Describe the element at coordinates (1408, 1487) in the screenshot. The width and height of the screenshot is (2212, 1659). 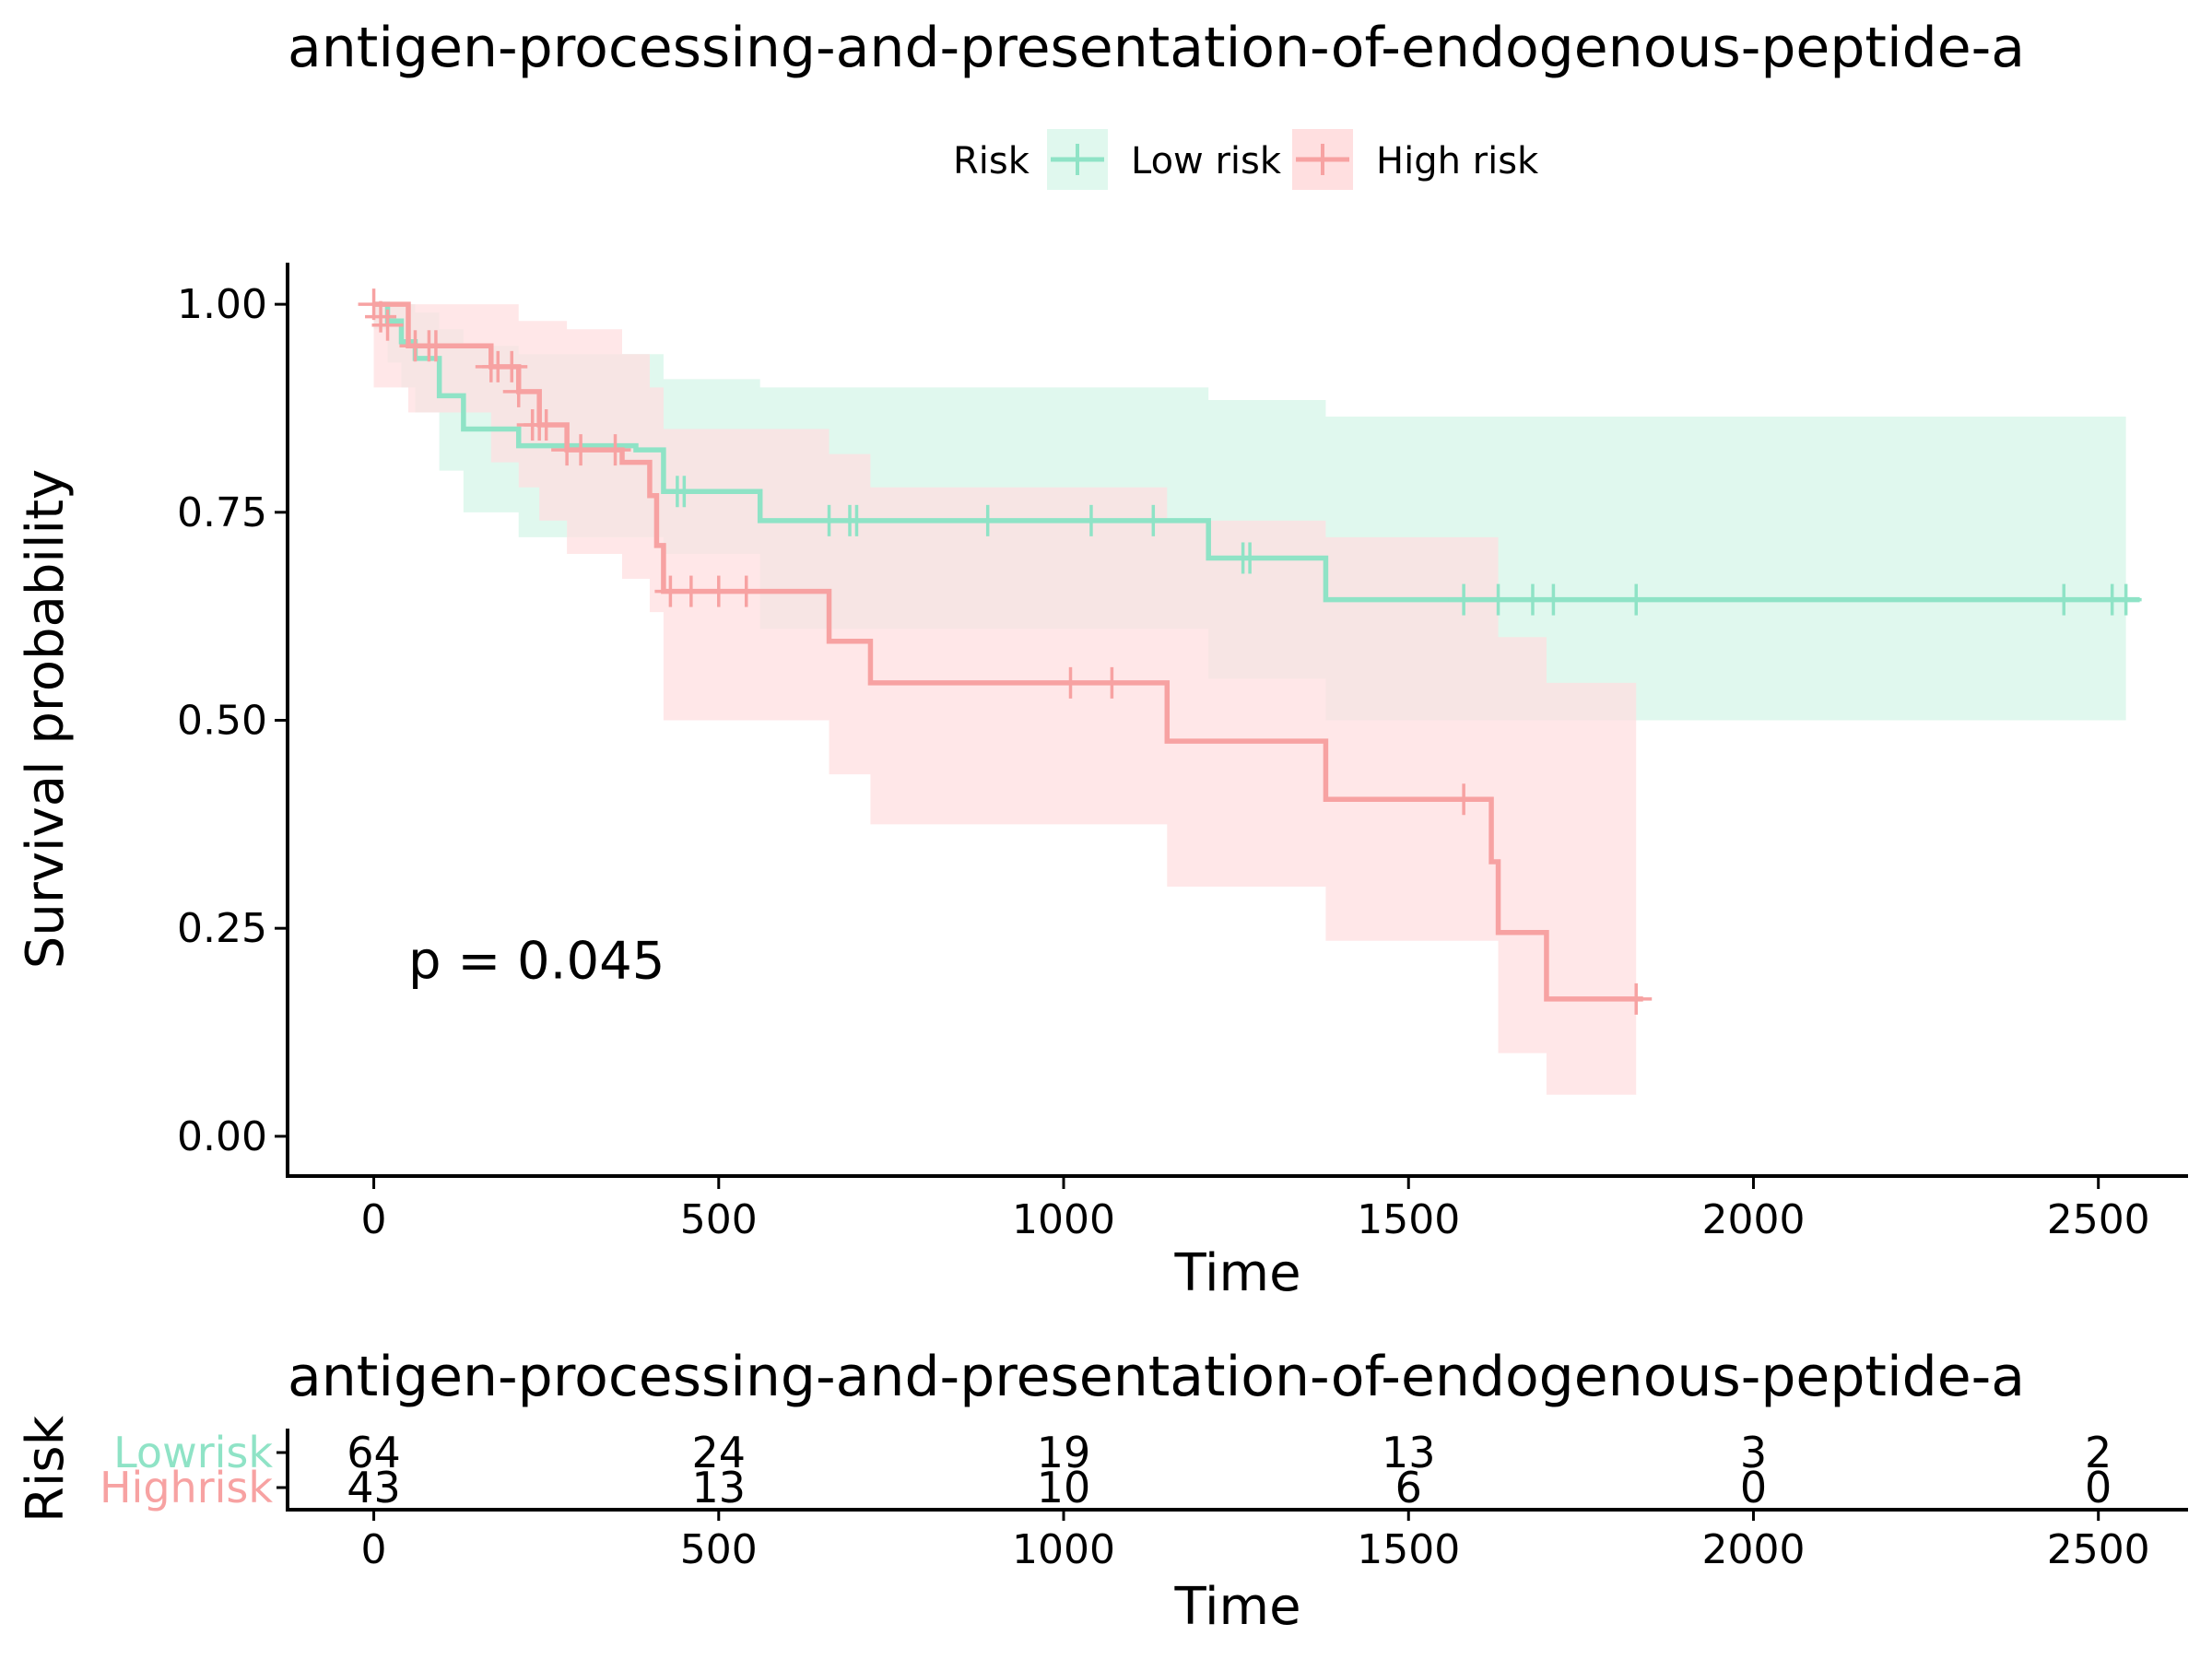
I see `risk-count: 6` at that location.